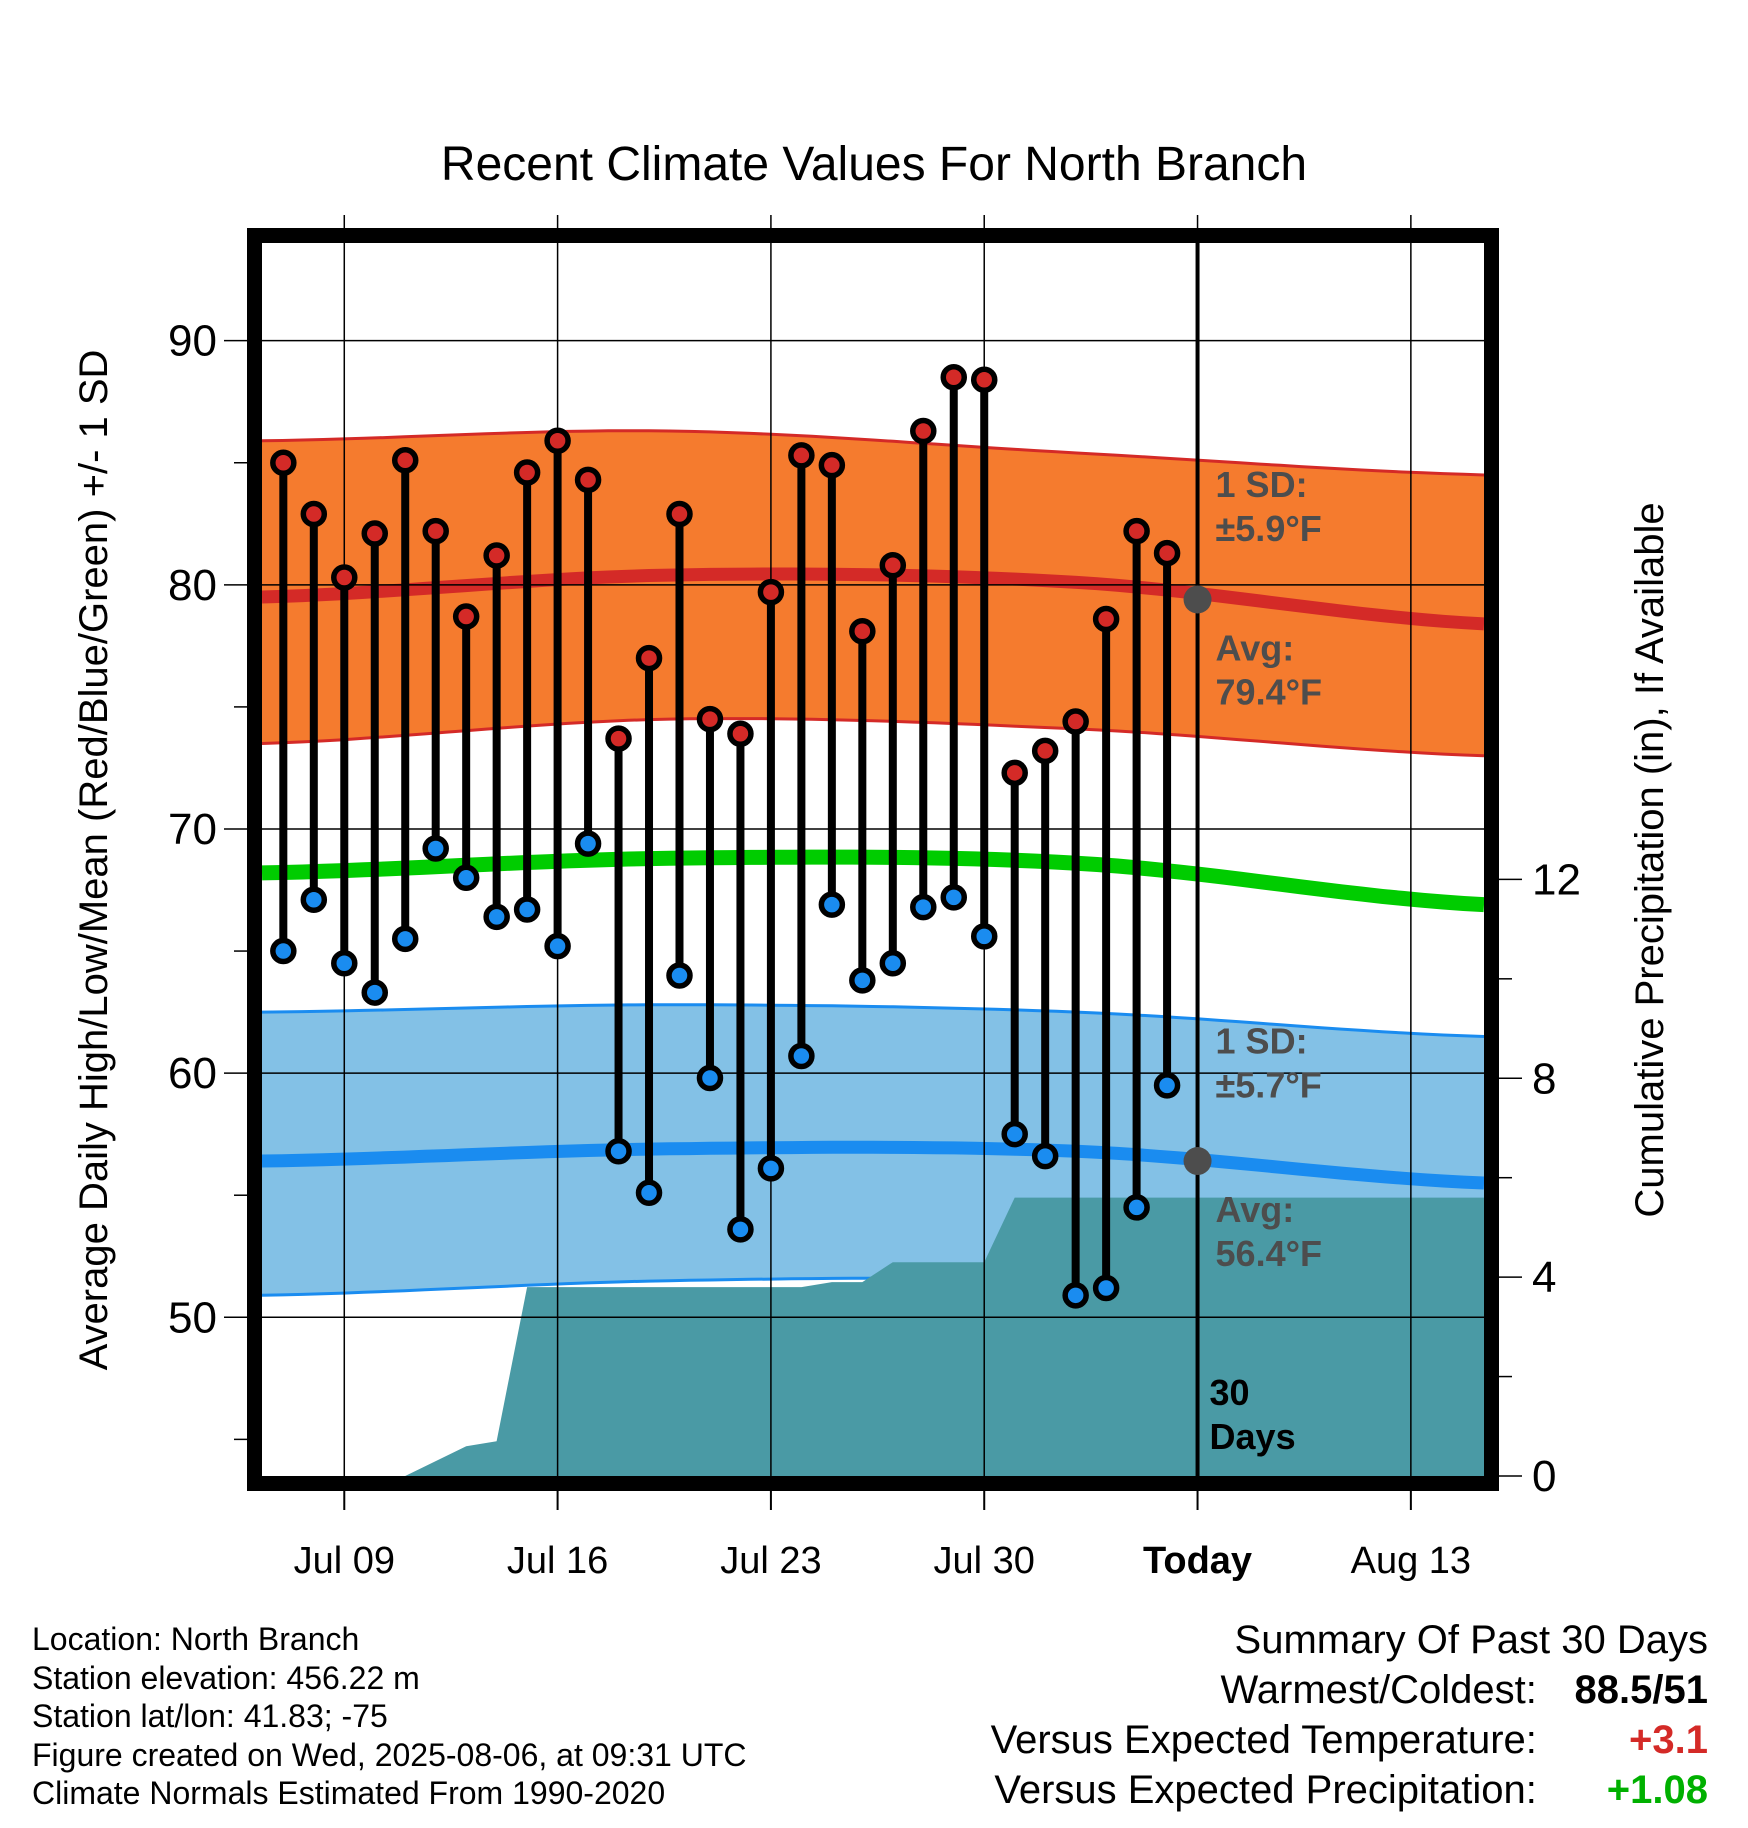  Describe the element at coordinates (1262, 484) in the screenshot. I see `high-sd-label: 1 SD:` at that location.